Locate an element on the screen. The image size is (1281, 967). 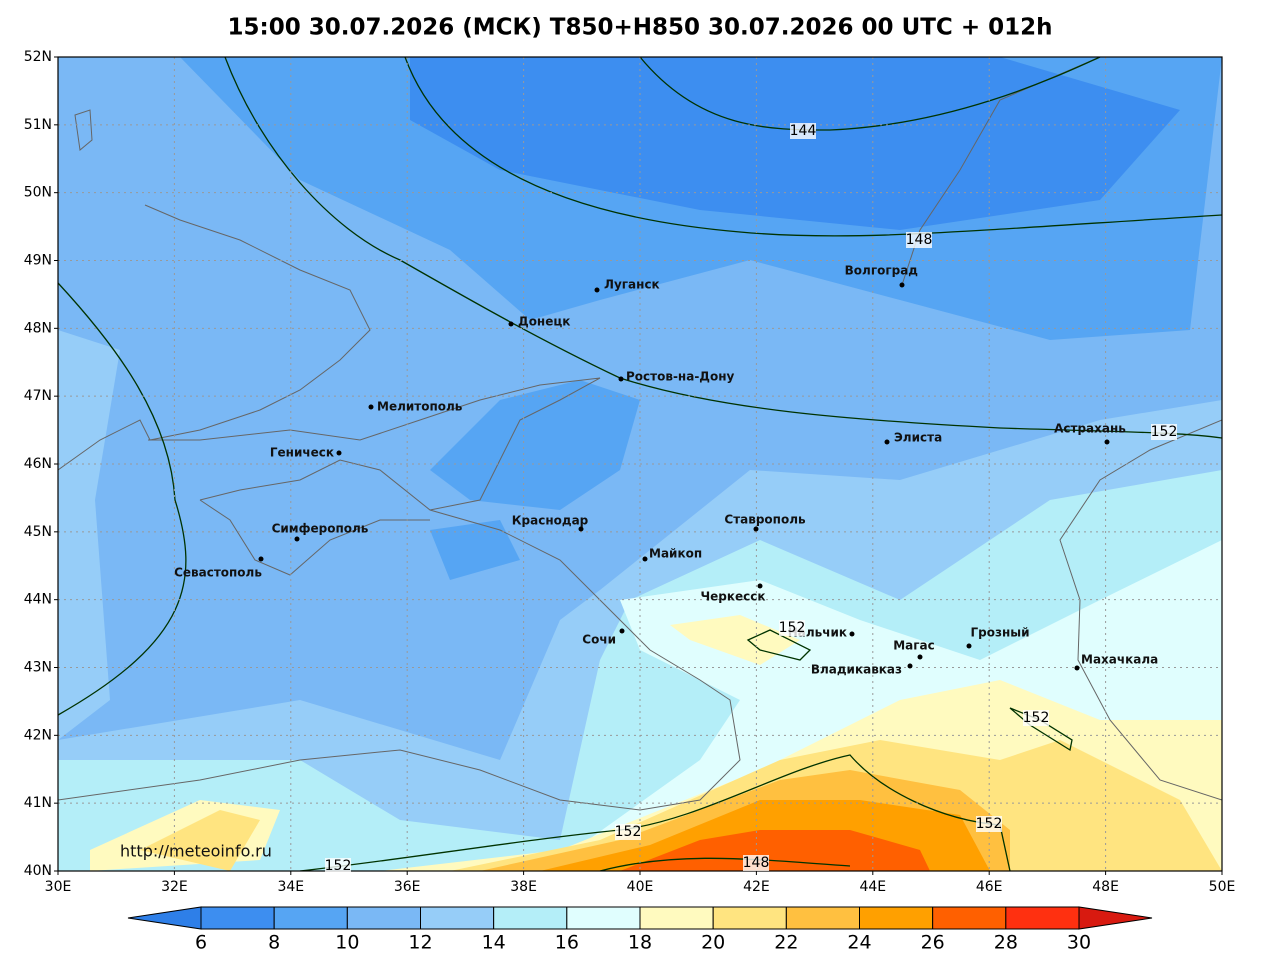
city-label: Ставрополь is located at coordinates (765, 520).